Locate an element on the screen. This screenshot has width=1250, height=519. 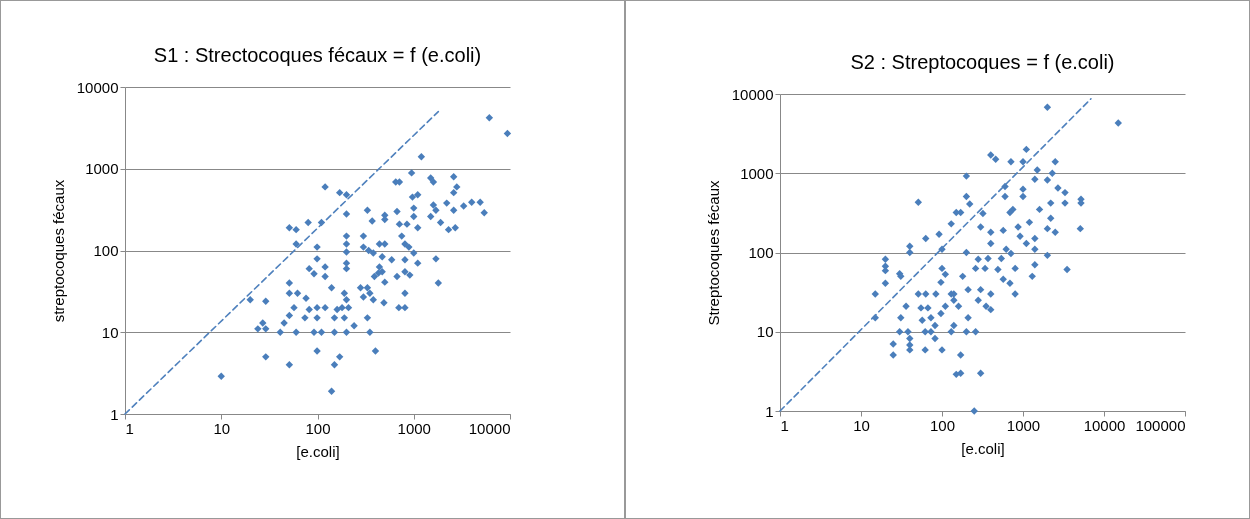
x-tick-label: 100000 is located at coordinates (1160, 425).